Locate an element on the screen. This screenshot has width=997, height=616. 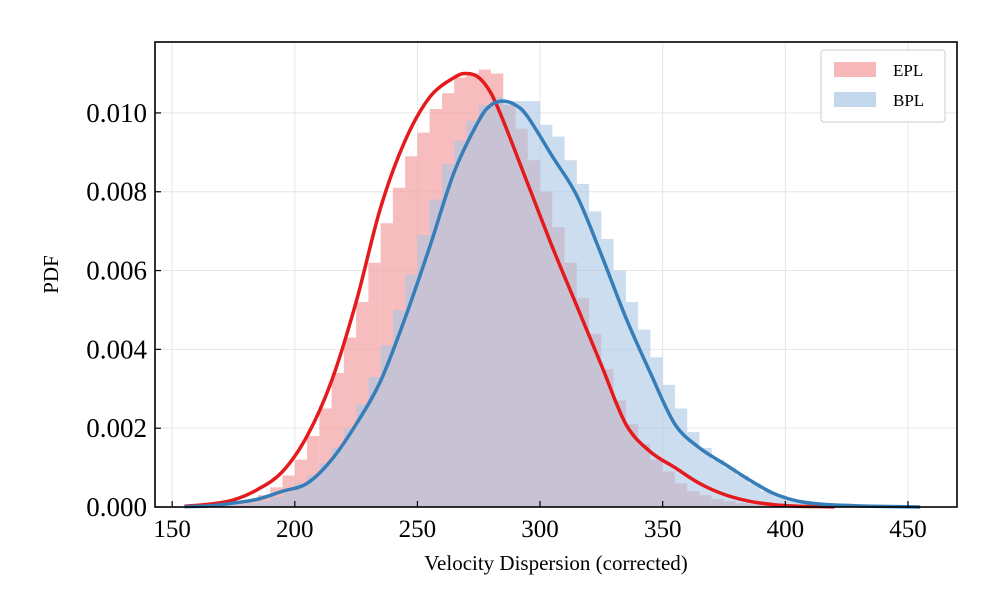
y-tick-label: 0.002 is located at coordinates (116, 428).